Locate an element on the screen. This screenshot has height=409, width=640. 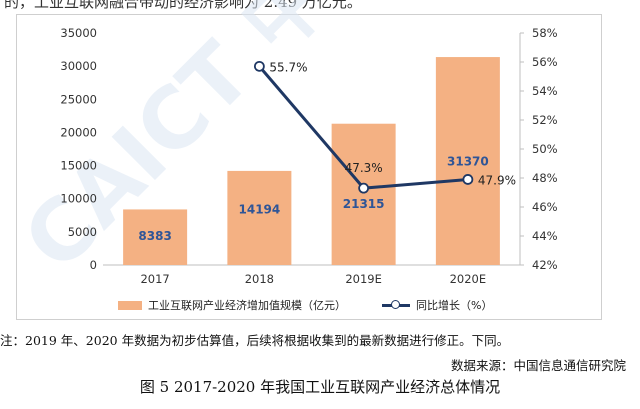
legend-bar-label: 工业互联网产业经济增加值规模（亿元） is located at coordinates (247, 305).